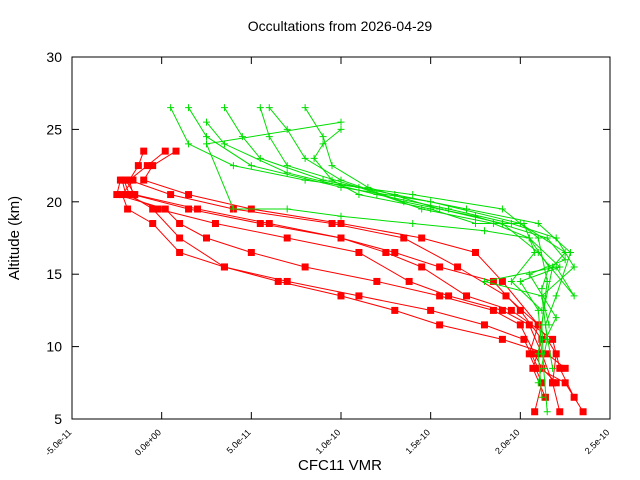 The height and width of the screenshot is (480, 640). What do you see at coordinates (507, 441) in the screenshot?
I see `x-tick-label: 2.0e-10` at bounding box center [507, 441].